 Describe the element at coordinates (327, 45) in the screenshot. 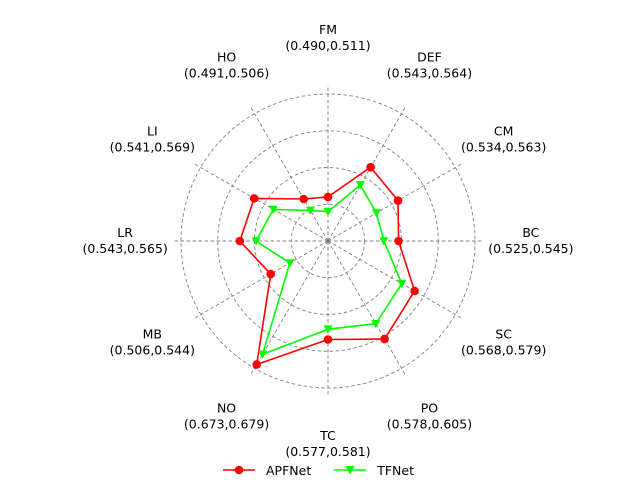

I see `axis-range-fm: (0.490,0.511)` at that location.